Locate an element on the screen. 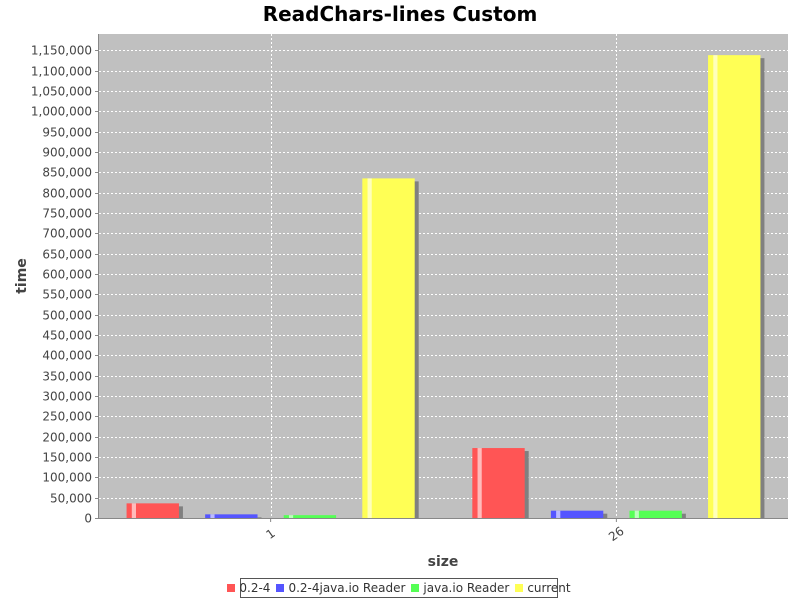 This screenshot has height=600, width=800. legend-item: java.io Reader is located at coordinates (460, 588).